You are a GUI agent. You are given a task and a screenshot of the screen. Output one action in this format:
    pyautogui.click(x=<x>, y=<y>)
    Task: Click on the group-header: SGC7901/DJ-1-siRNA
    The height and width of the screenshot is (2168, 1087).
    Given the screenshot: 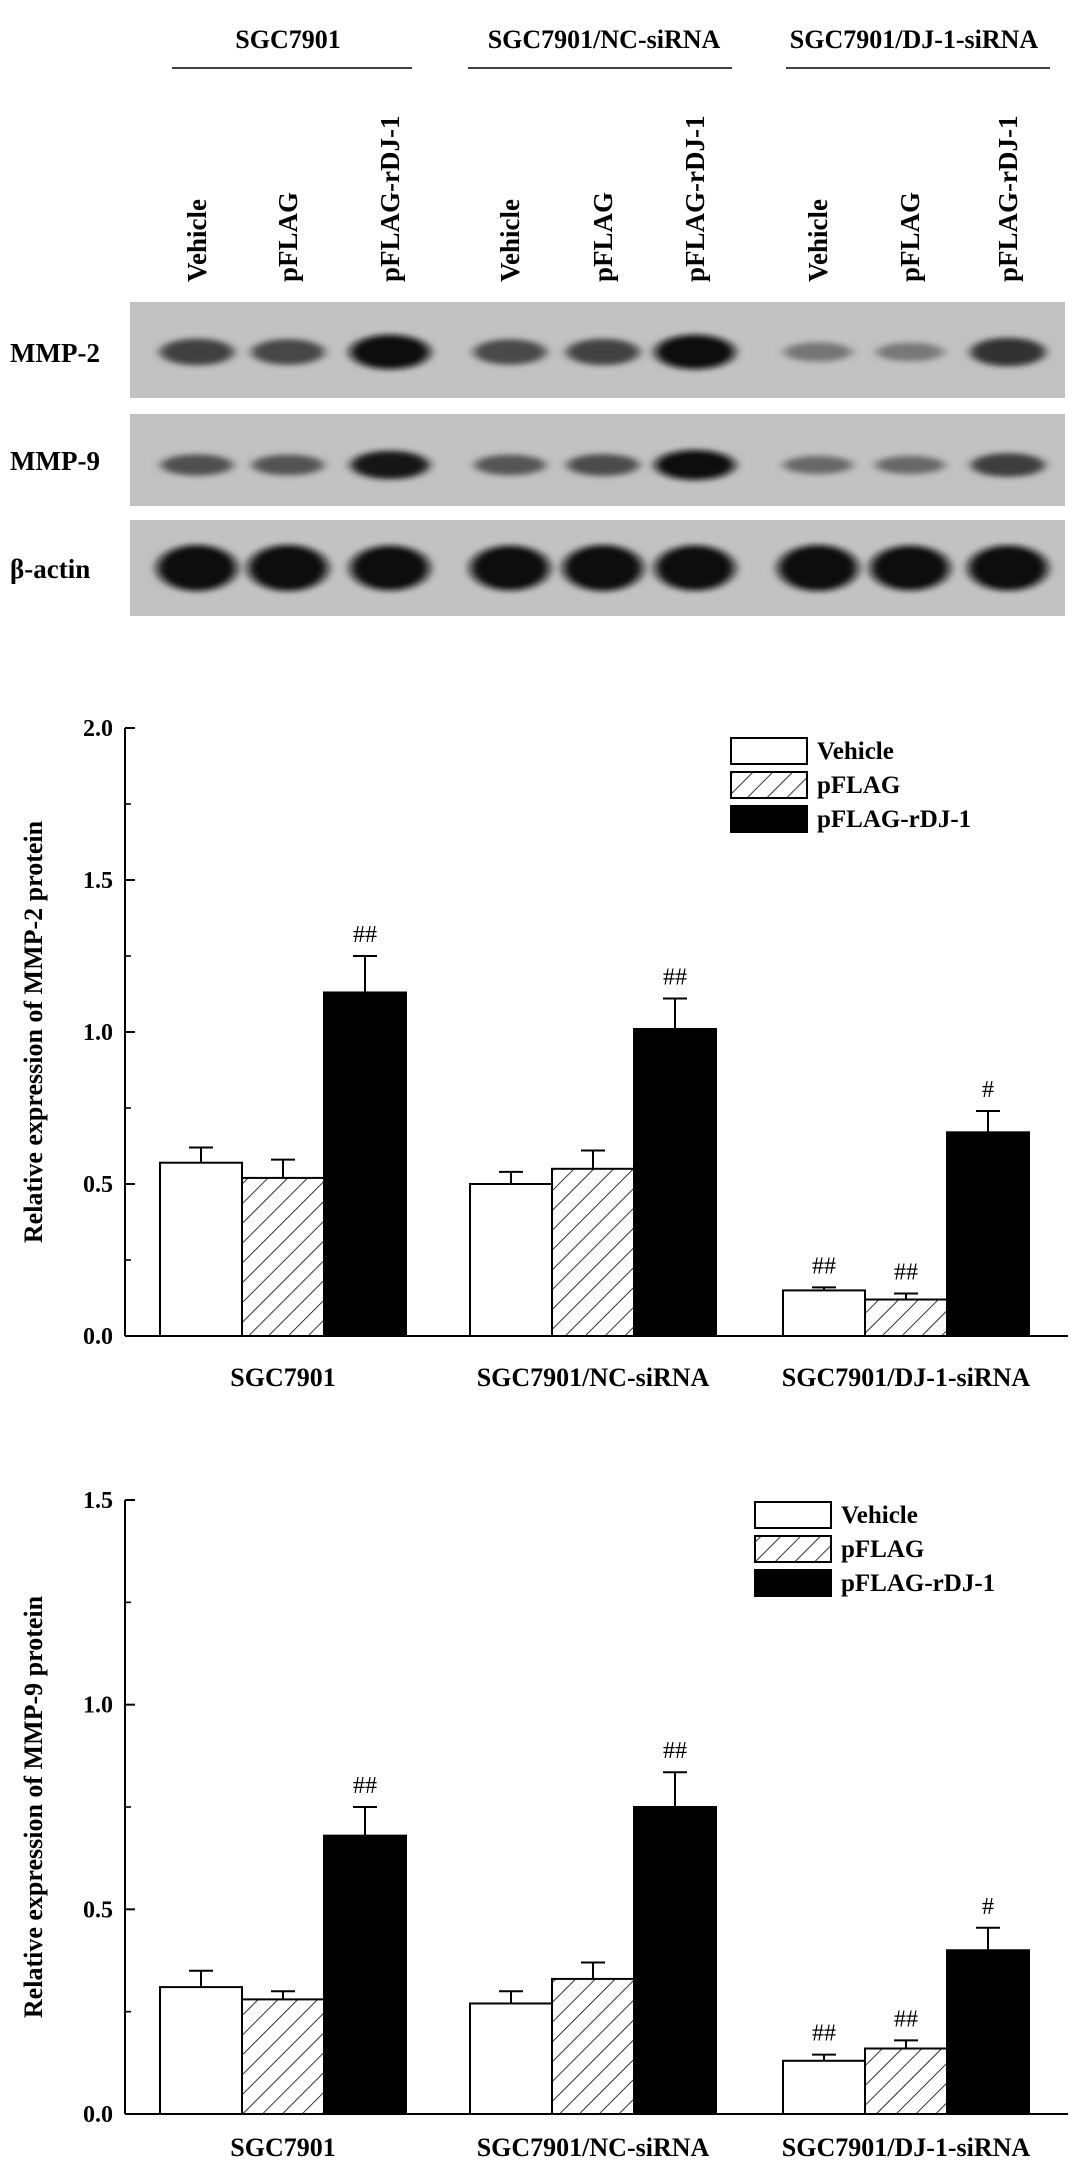 What is the action you would take?
    pyautogui.click(x=914, y=39)
    